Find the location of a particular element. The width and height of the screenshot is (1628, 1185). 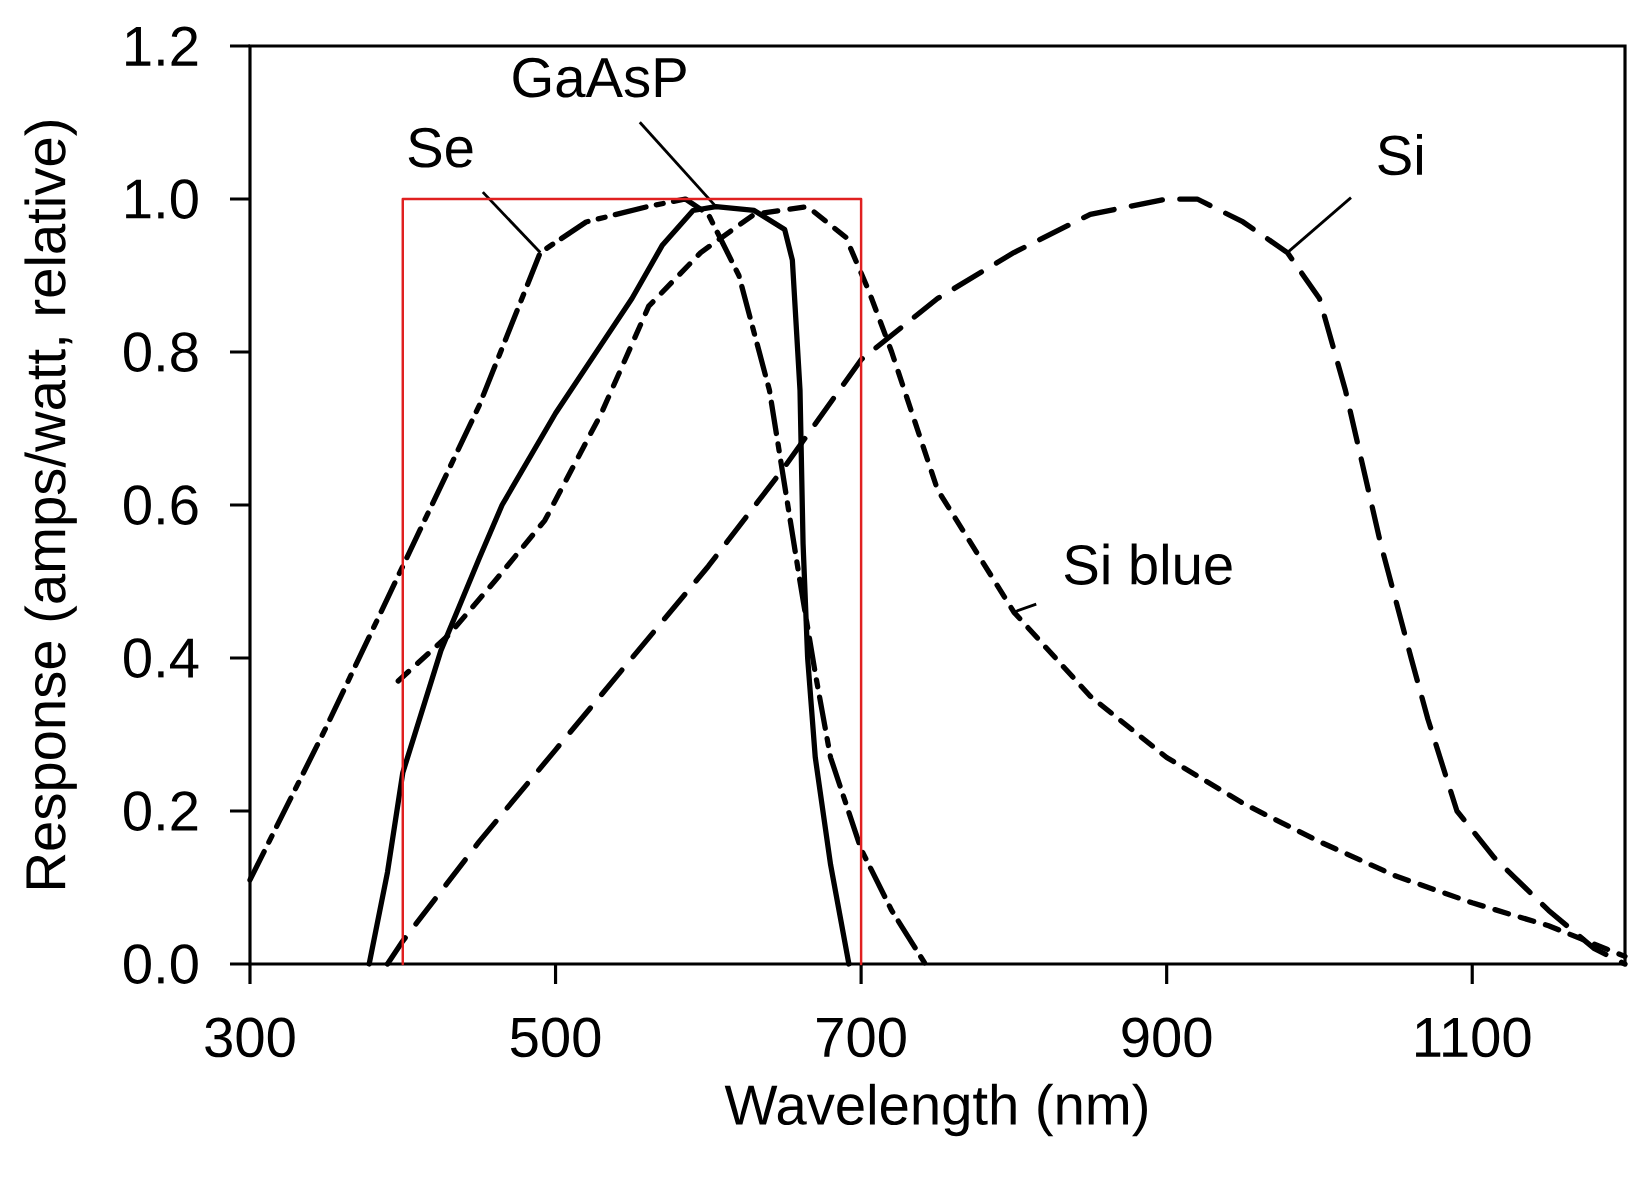

series-label: Se is located at coordinates (440, 147).